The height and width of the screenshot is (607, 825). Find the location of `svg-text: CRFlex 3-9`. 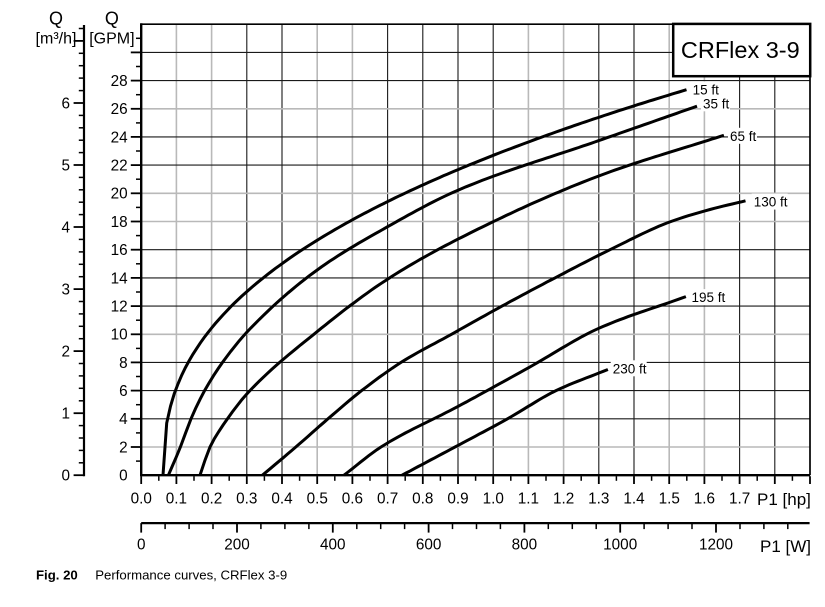

svg-text: CRFlex 3-9 is located at coordinates (740, 50).